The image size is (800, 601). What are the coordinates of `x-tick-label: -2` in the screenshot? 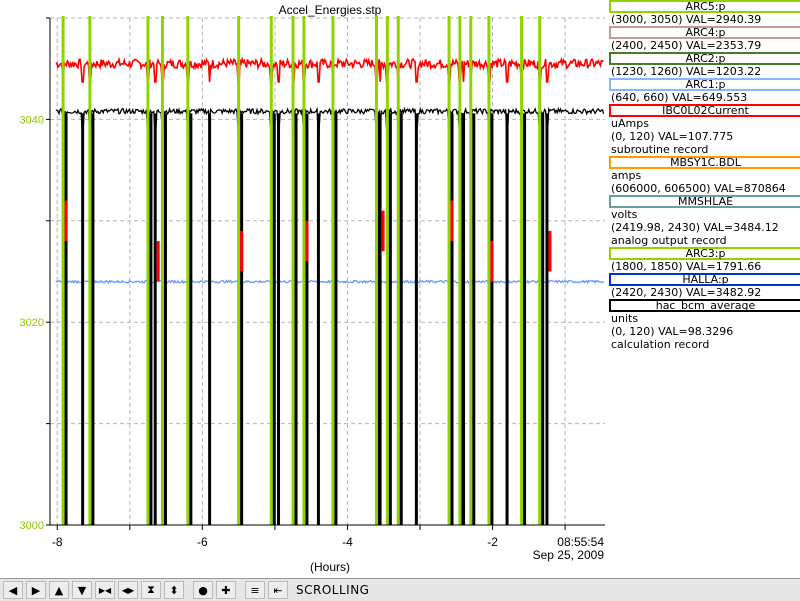 It's located at (492, 542).